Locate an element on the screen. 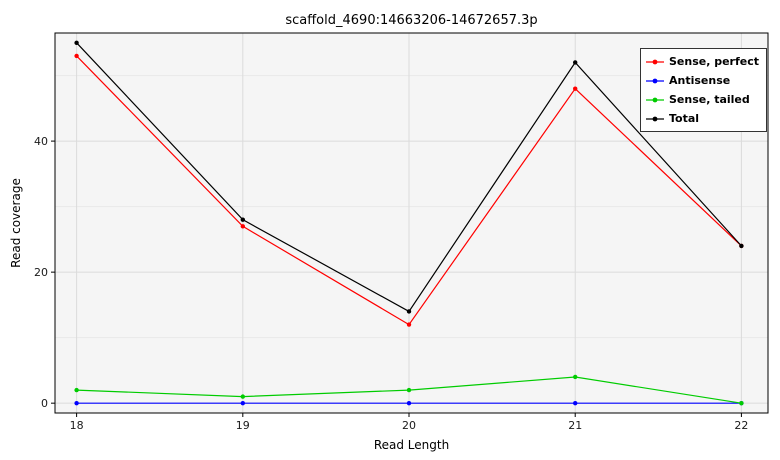  x-tick-label: 20 is located at coordinates (409, 425).